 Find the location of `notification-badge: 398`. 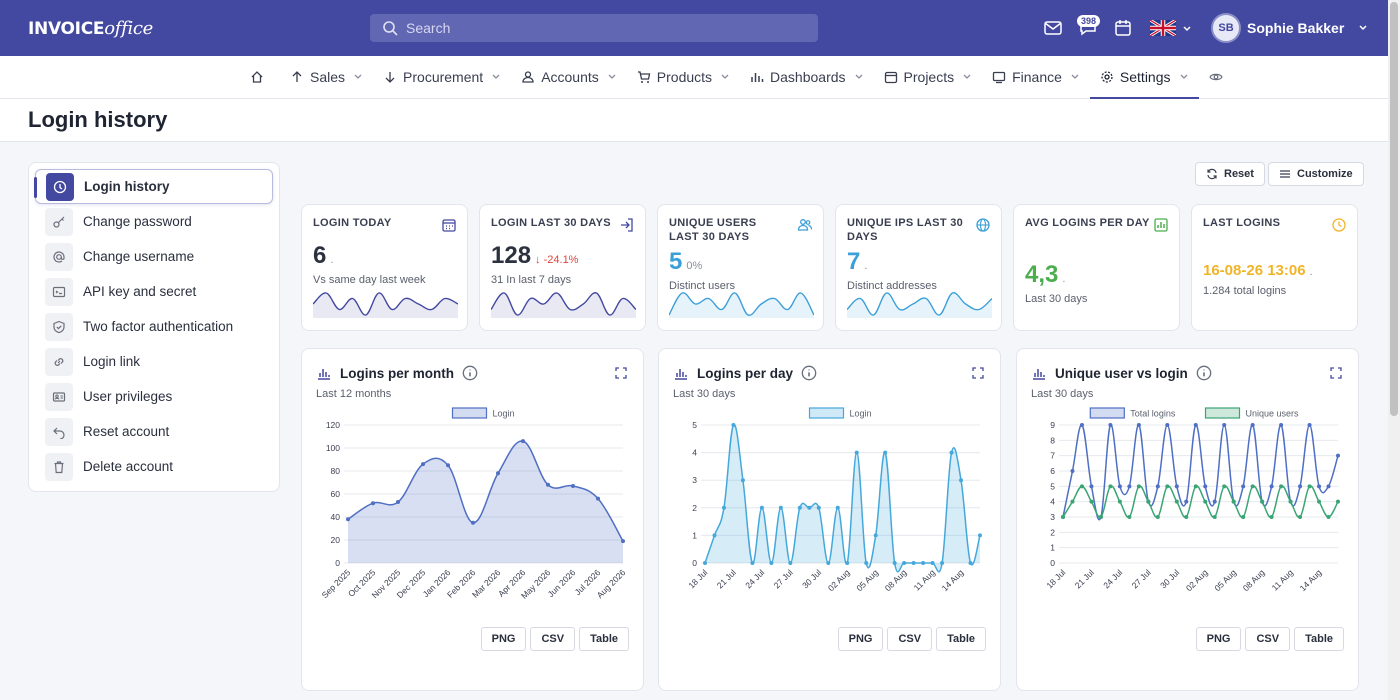

notification-badge: 398 is located at coordinates (1089, 21).